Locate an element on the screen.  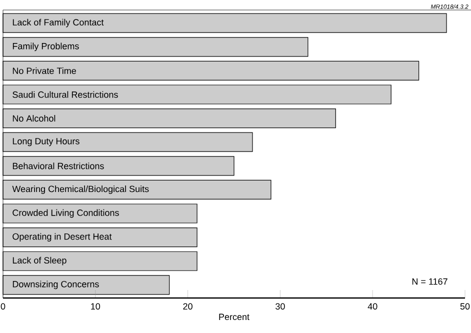
y-tick-label: No Private Time is located at coordinates (44, 70).